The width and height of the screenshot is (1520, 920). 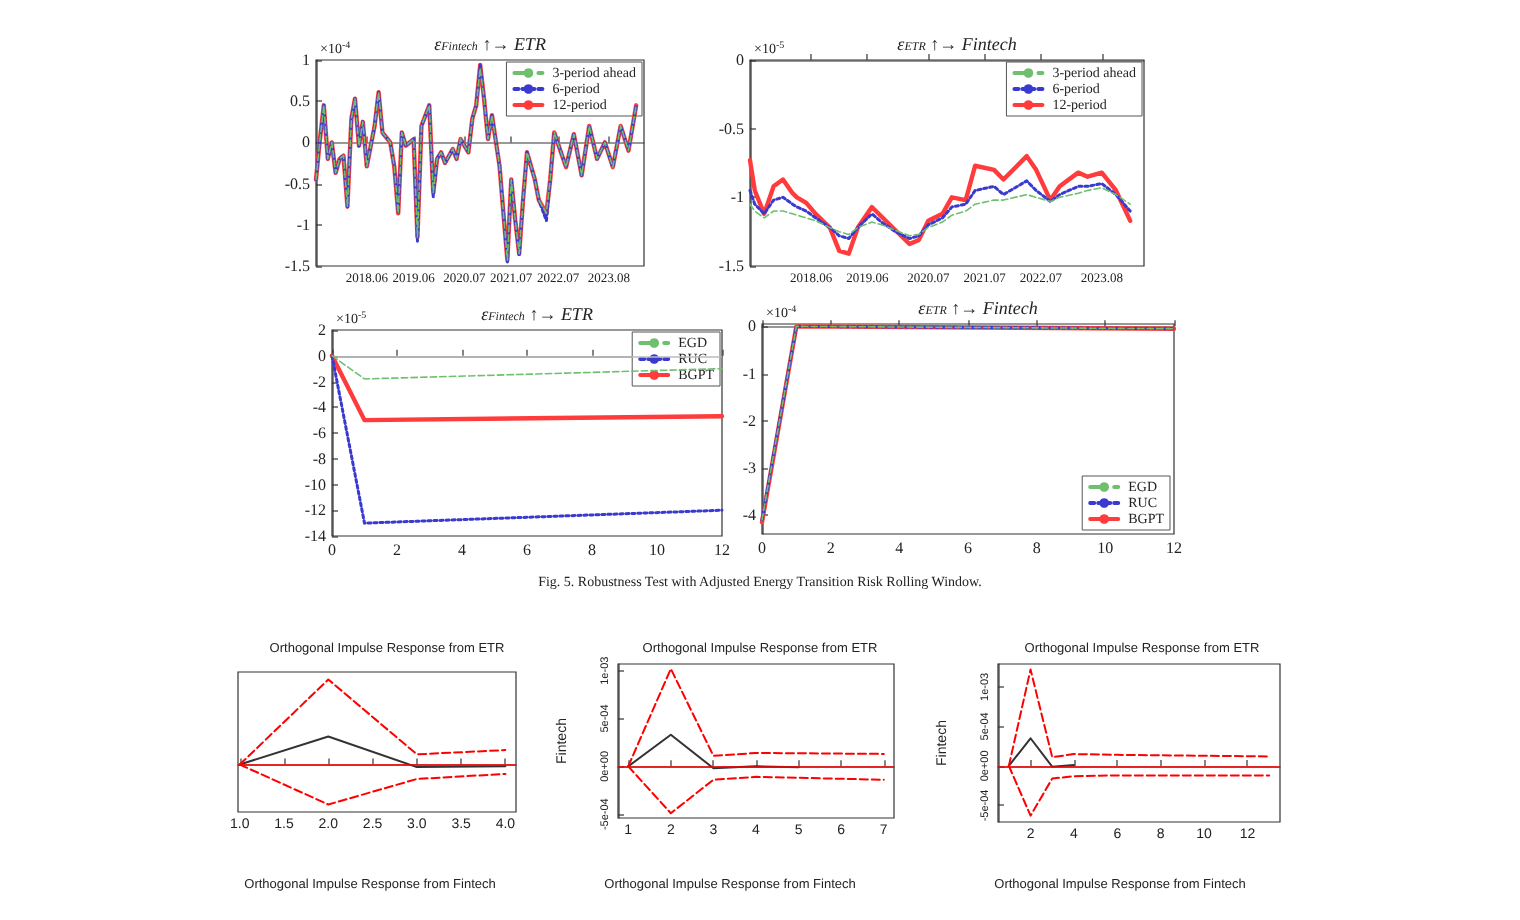 What do you see at coordinates (315, 484) in the screenshot?
I see `y-tick-label: -10` at bounding box center [315, 484].